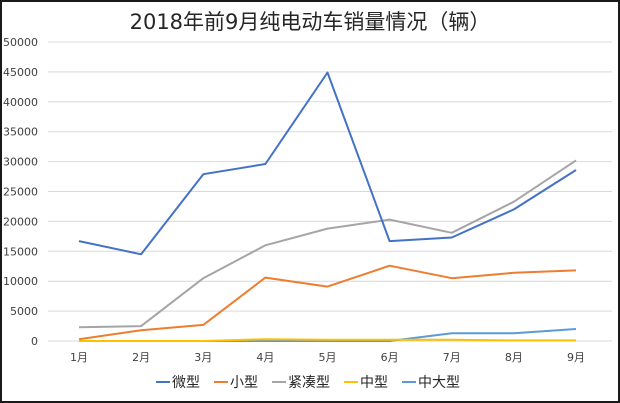 The image size is (620, 403). Describe the element at coordinates (79, 357) in the screenshot. I see `x-tick-label: 1月` at that location.